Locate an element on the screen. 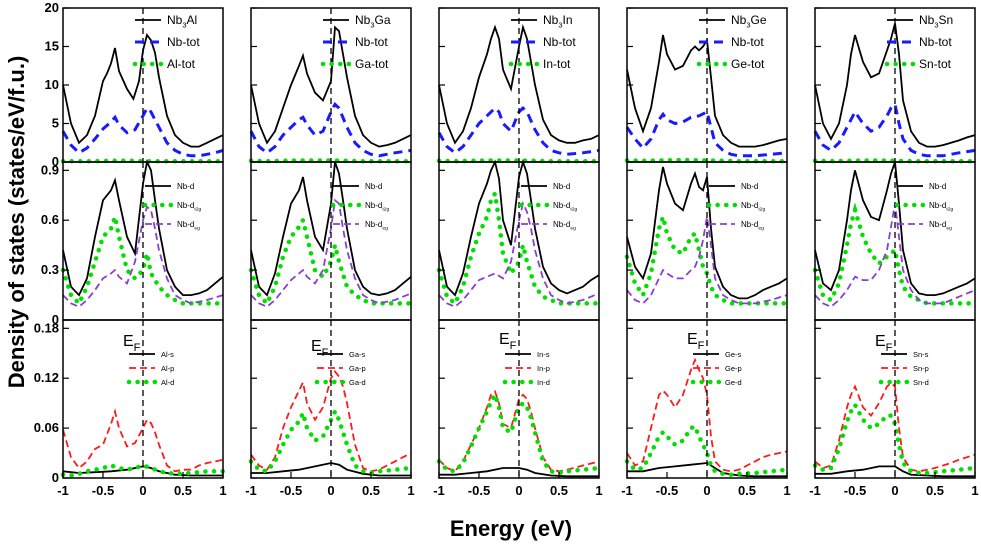 This screenshot has height=550, width=981. legend-label: Nb3Ge is located at coordinates (749, 21).